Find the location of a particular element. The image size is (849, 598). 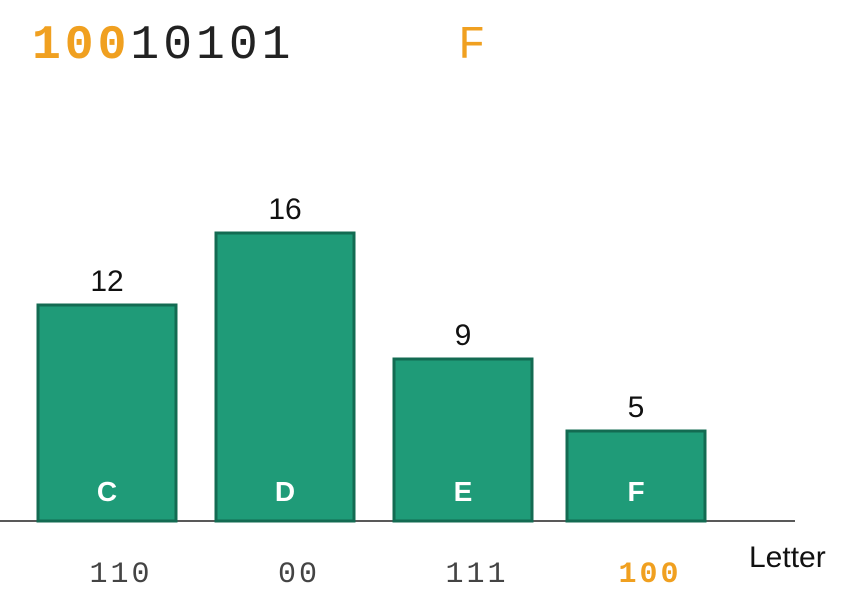

bit-stream: 100 10101 is located at coordinates (163, 46).